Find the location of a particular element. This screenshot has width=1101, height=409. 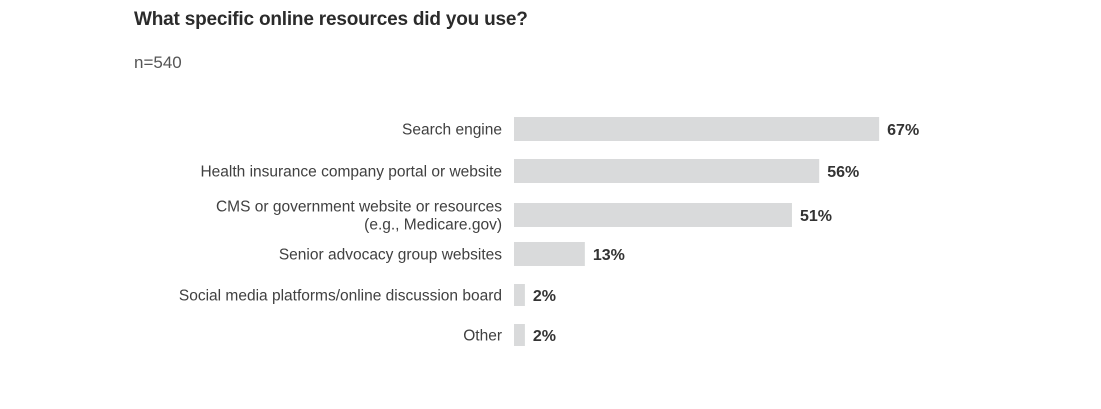

value-label: 56% is located at coordinates (843, 172).